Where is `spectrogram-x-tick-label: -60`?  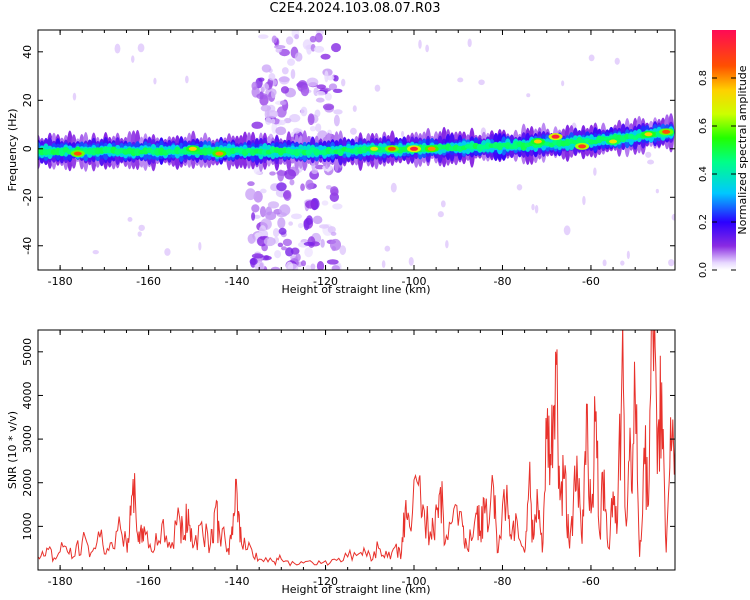
spectrogram-x-tick-label: -60 is located at coordinates (591, 281).